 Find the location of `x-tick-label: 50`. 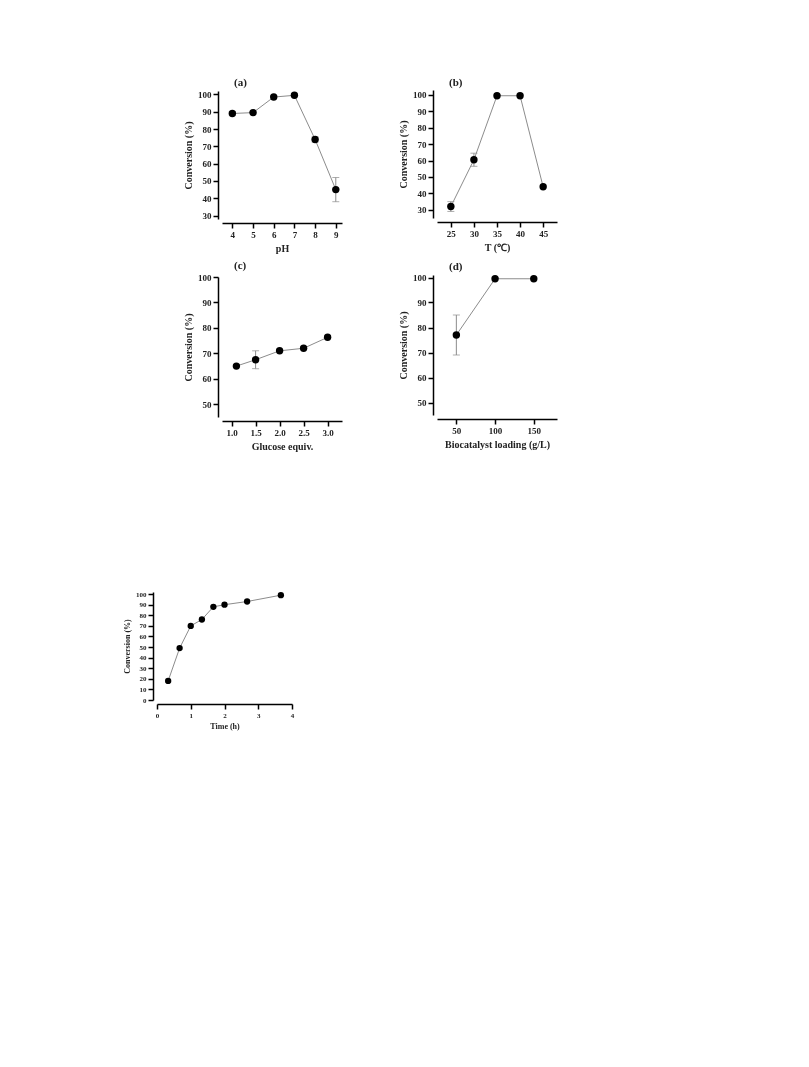

x-tick-label: 50 is located at coordinates (457, 430).